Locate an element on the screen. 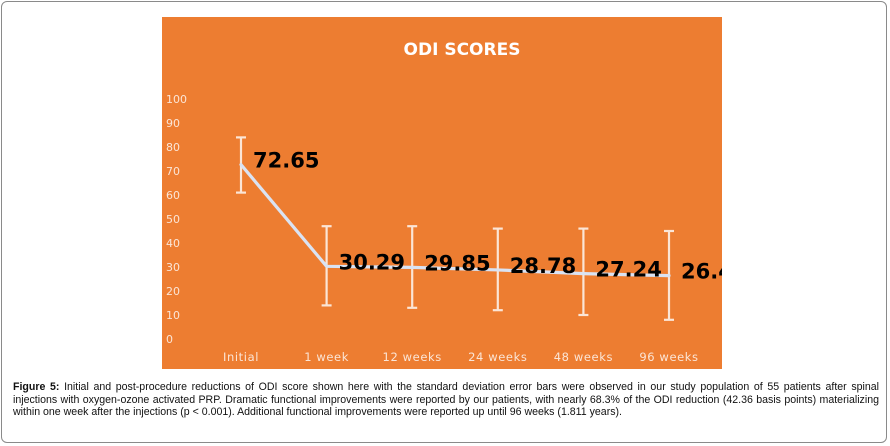  y-tick-label: 70 is located at coordinates (173, 171).